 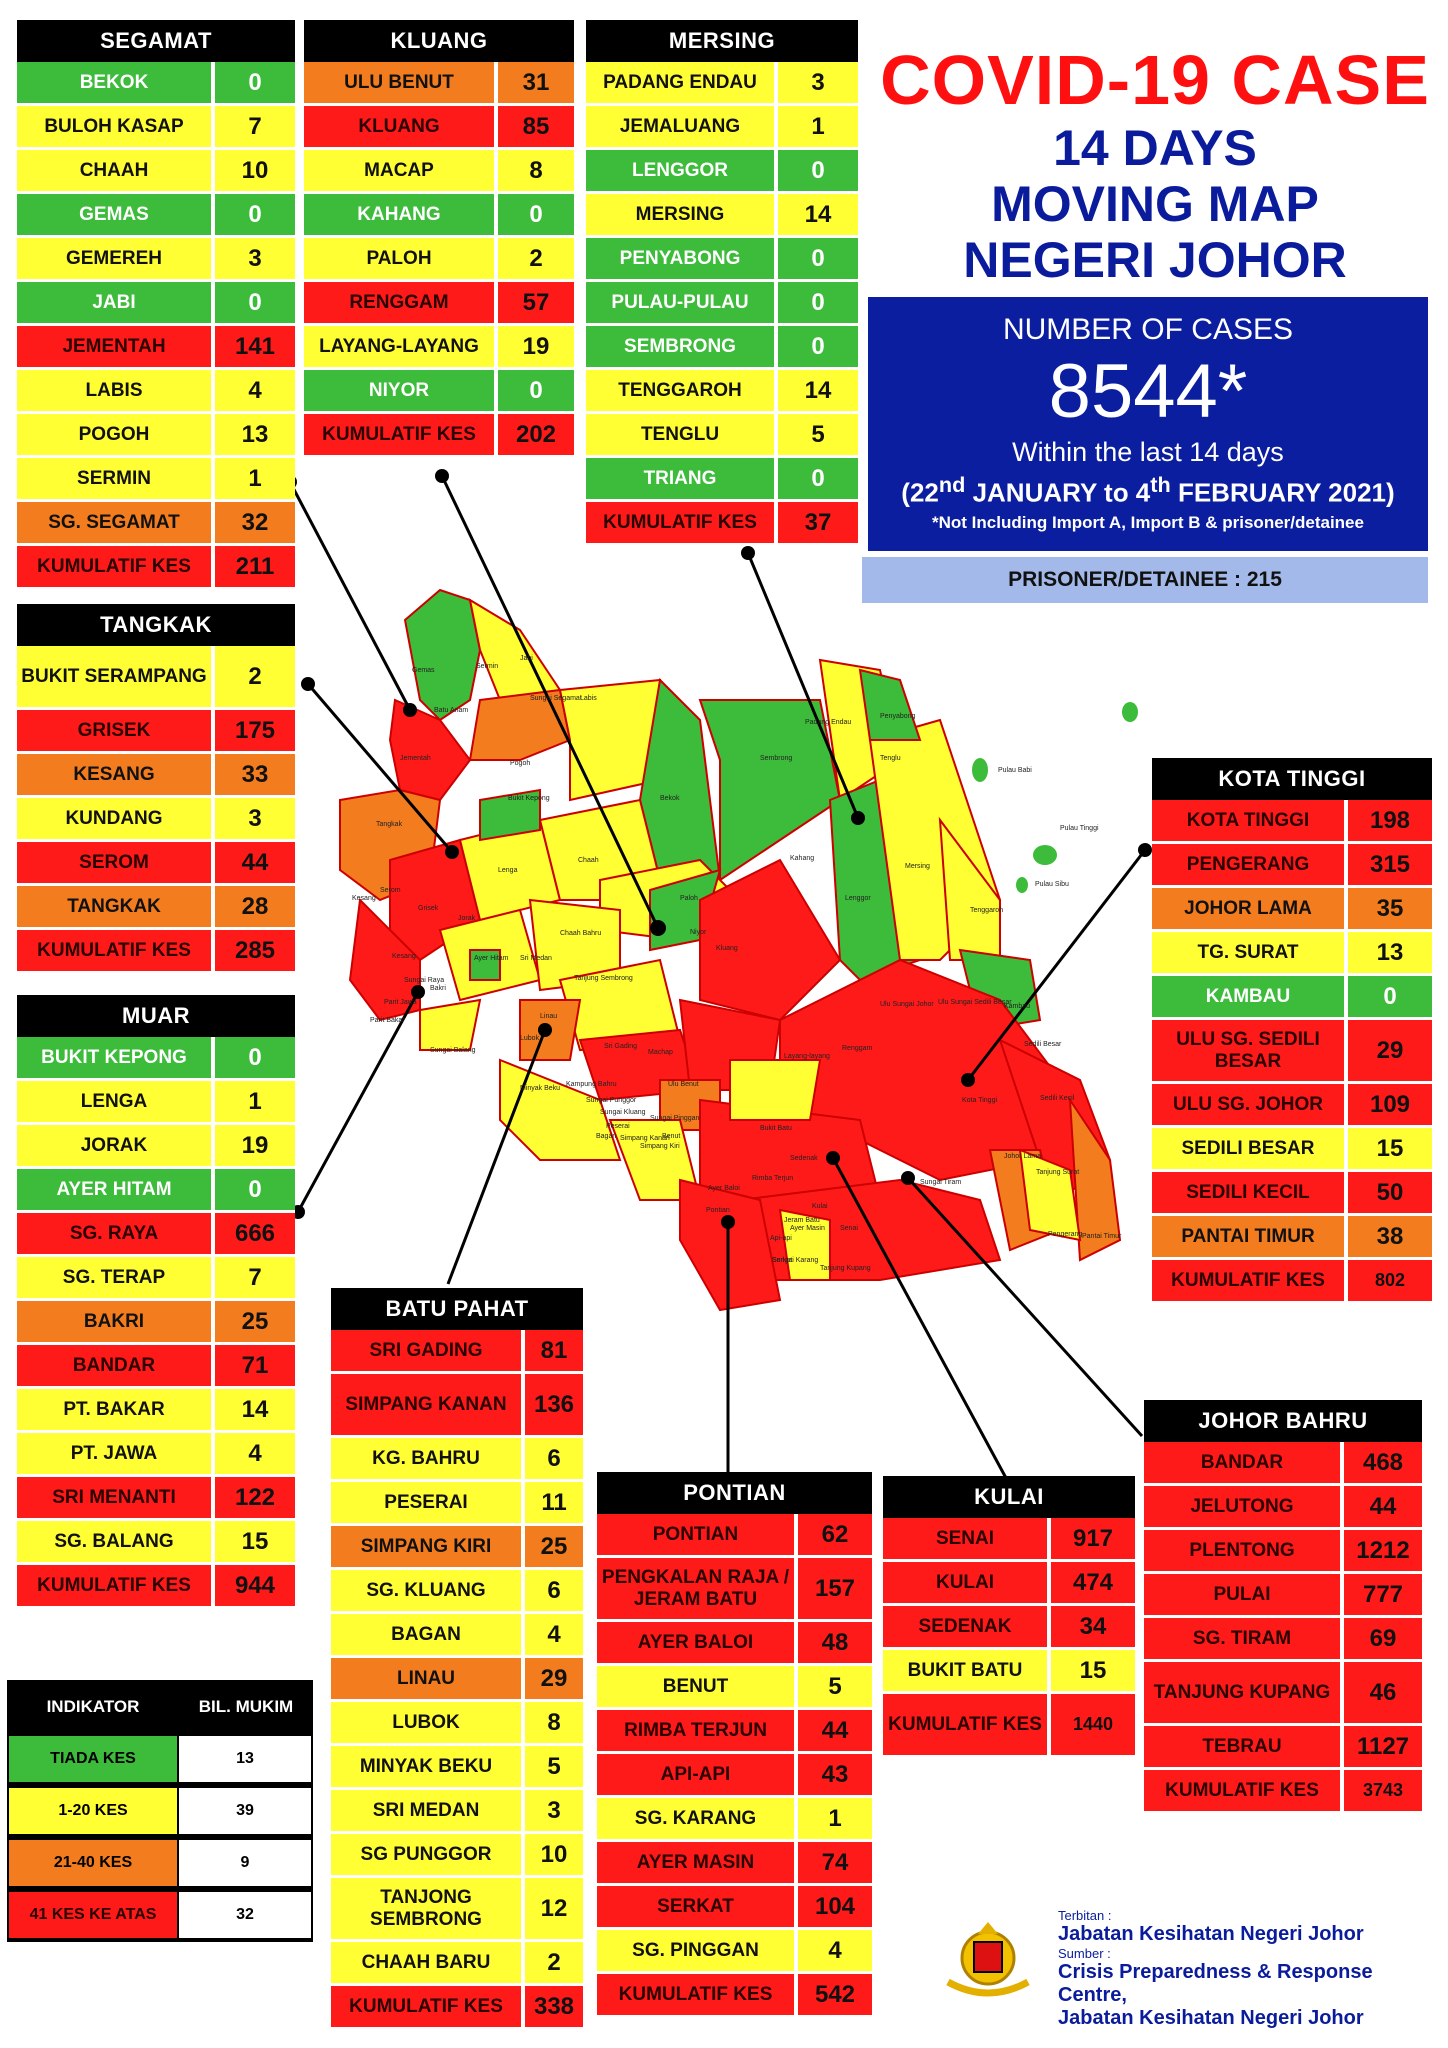 What do you see at coordinates (727, 948) in the screenshot?
I see `map-label: Kluang` at bounding box center [727, 948].